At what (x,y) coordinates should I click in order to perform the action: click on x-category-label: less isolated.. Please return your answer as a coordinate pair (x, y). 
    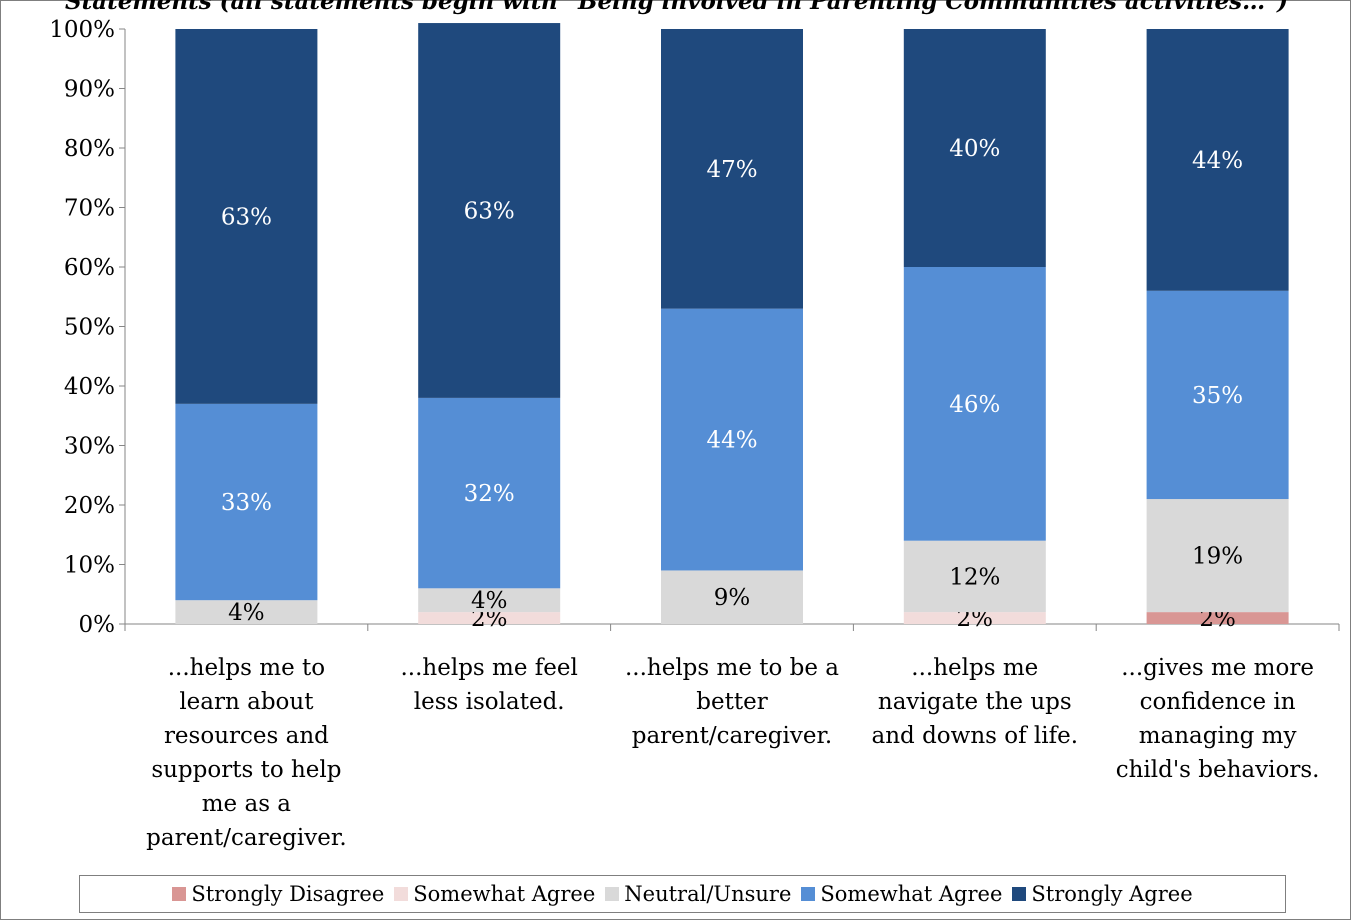
    Looking at the image, I should click on (489, 702).